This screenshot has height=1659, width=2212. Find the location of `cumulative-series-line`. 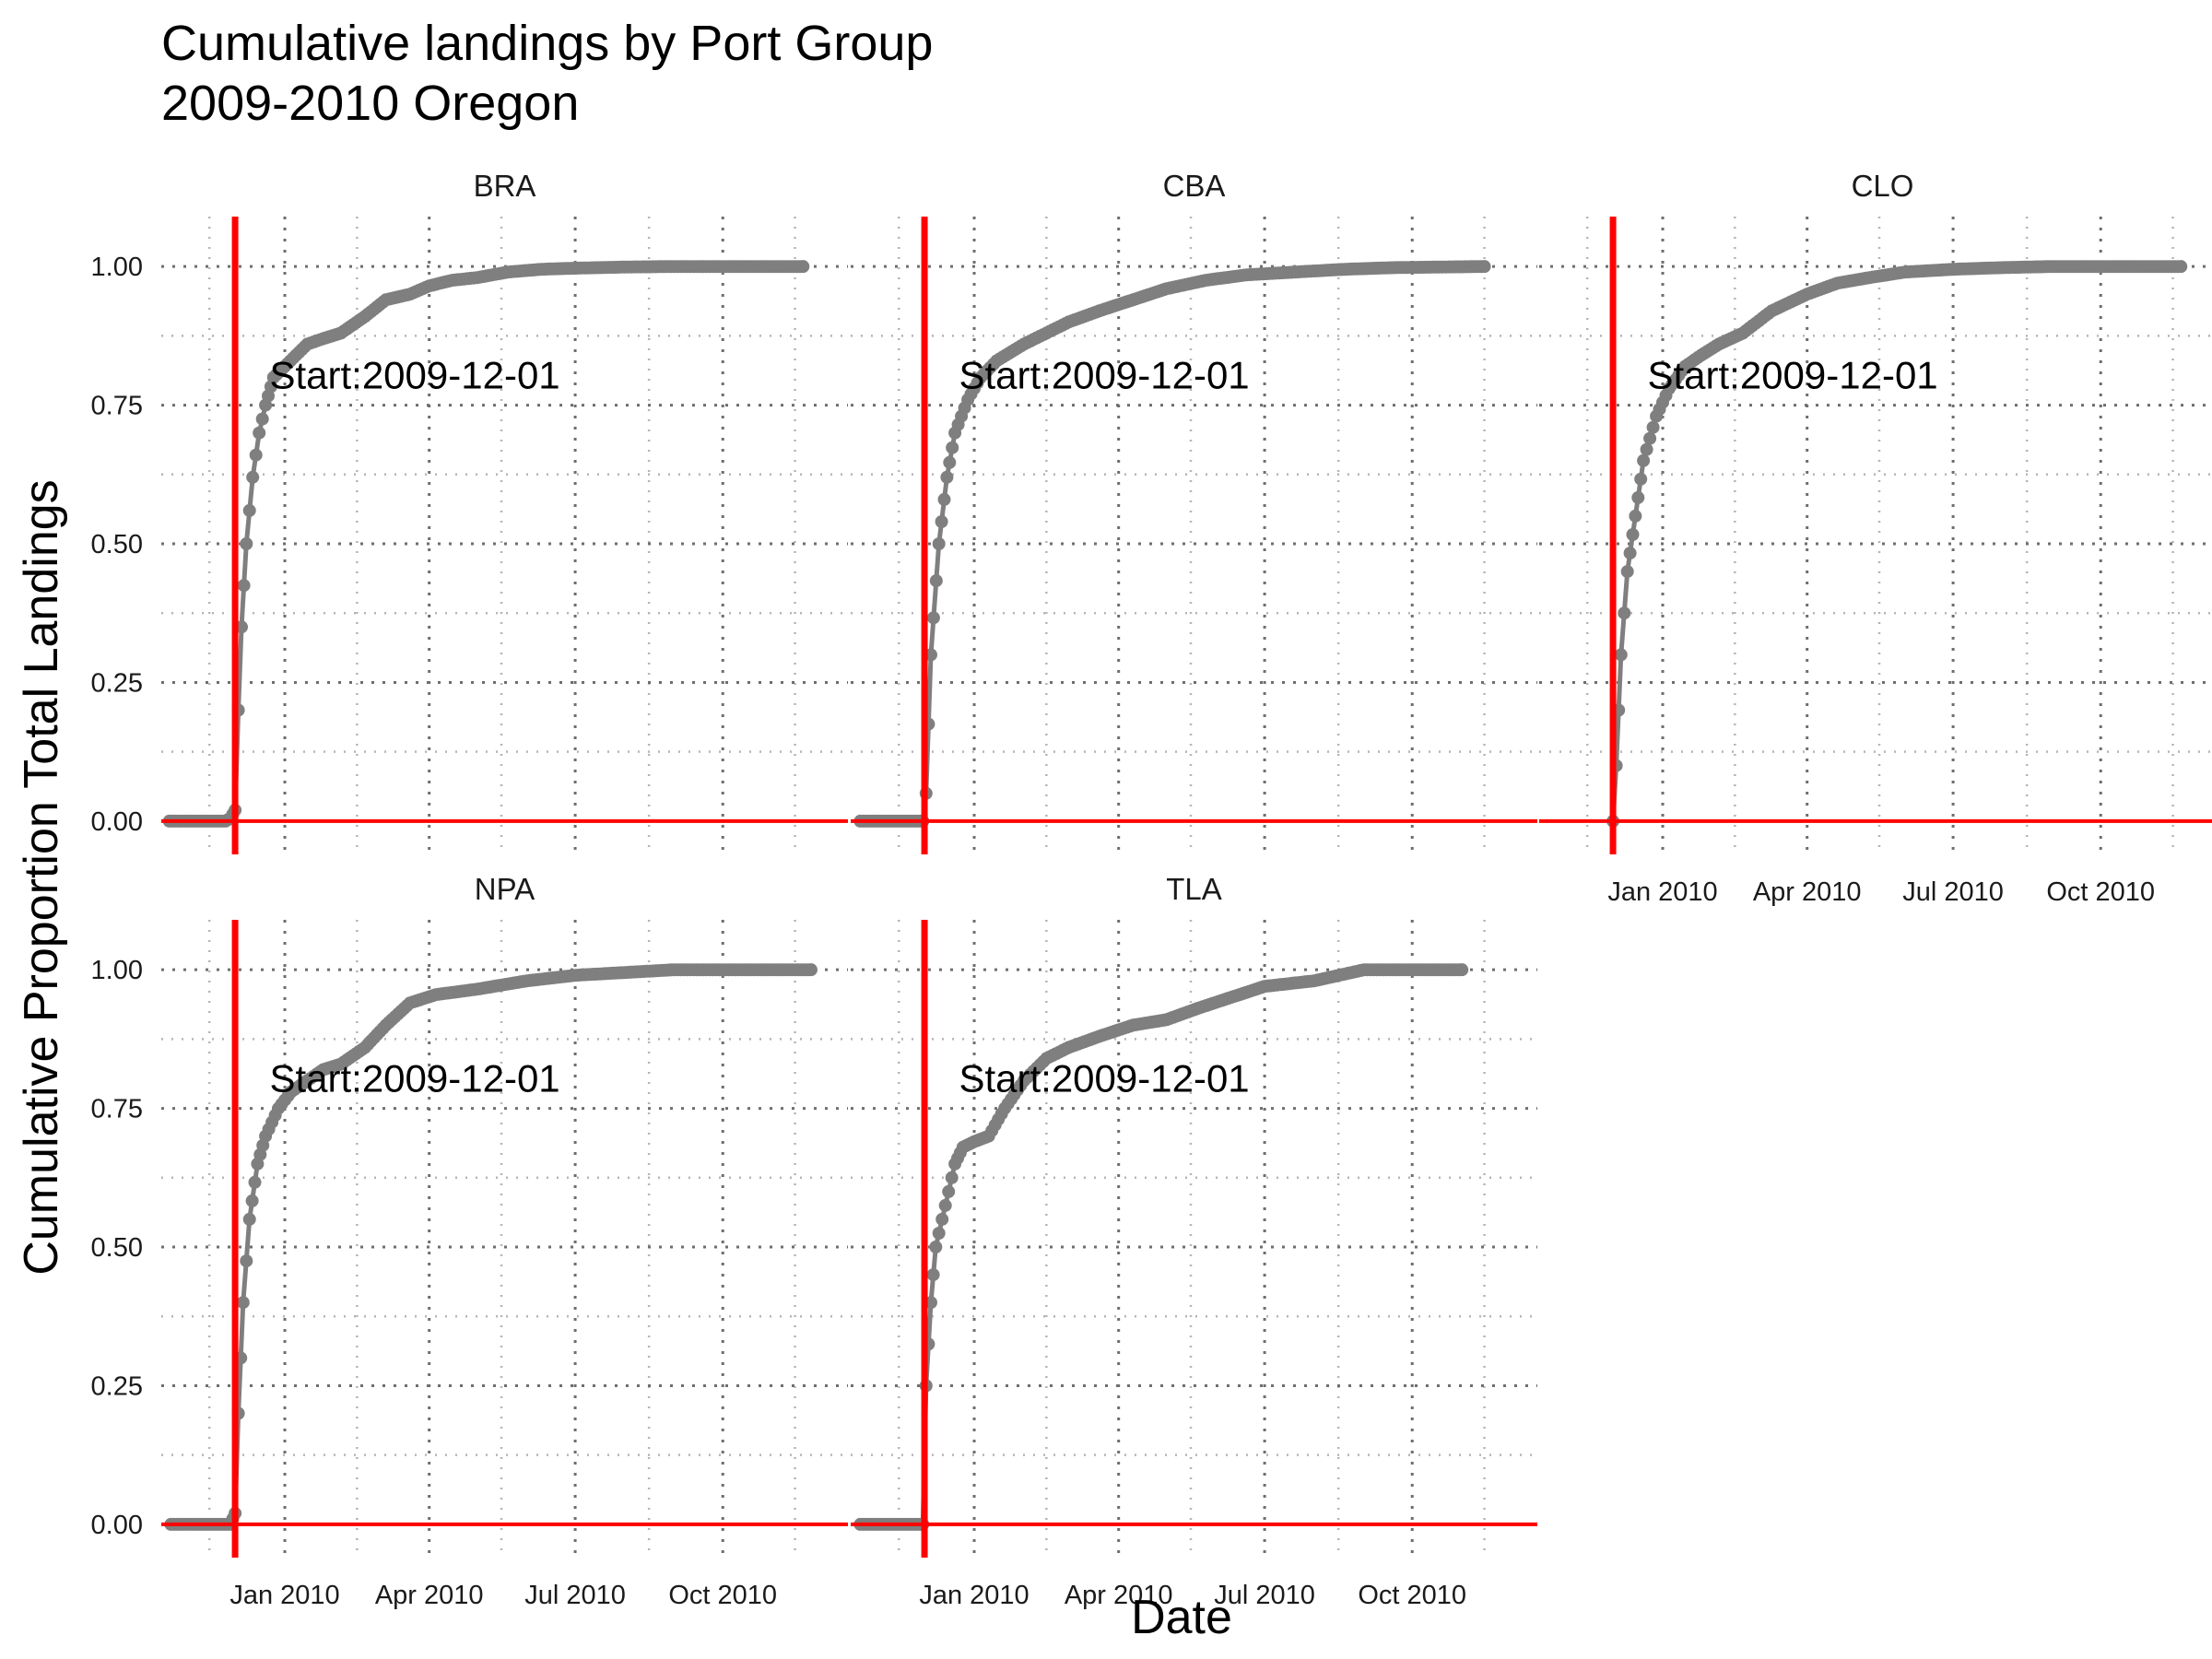

cumulative-series-line is located at coordinates (486, 544).